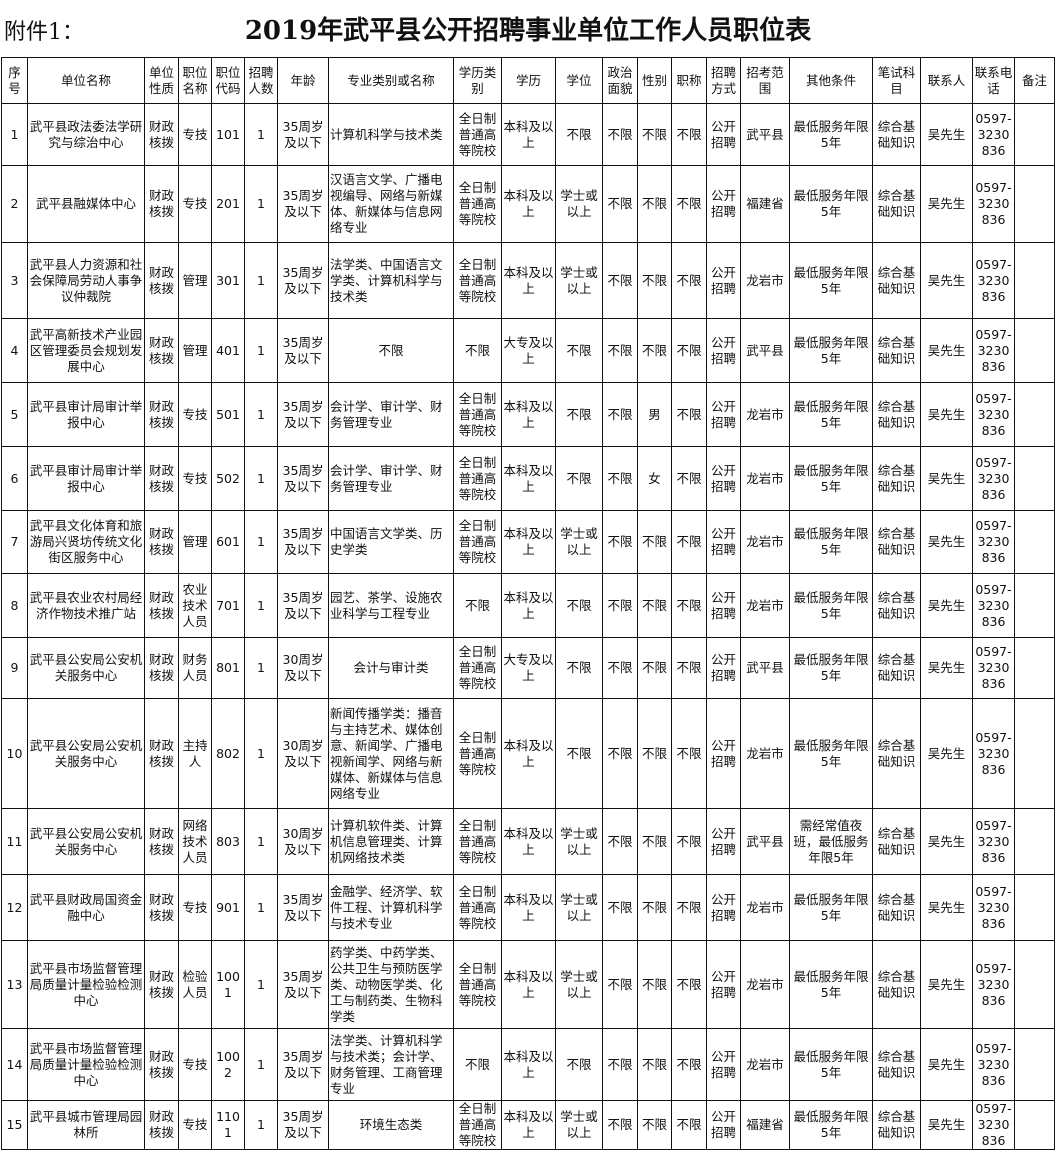 This screenshot has height=1151, width=1056. What do you see at coordinates (391, 668) in the screenshot?
I see `cell-7: 会计与审计类` at bounding box center [391, 668].